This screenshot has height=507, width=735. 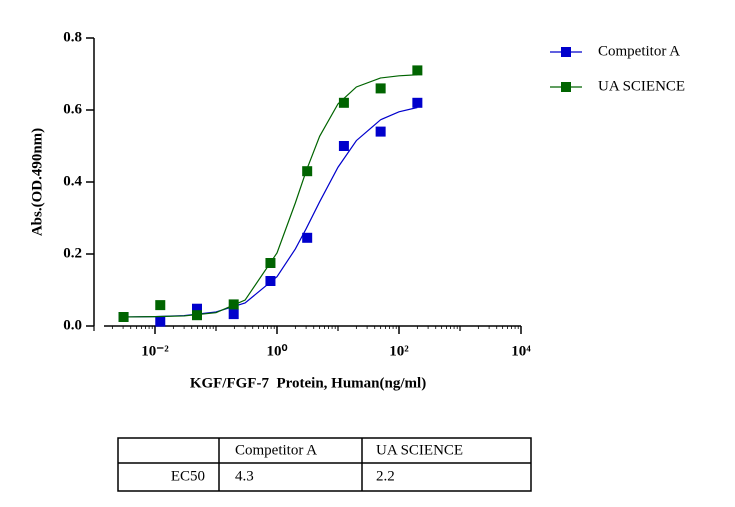 What do you see at coordinates (641, 86) in the screenshot?
I see `legend-label: UA SCIENCE` at bounding box center [641, 86].